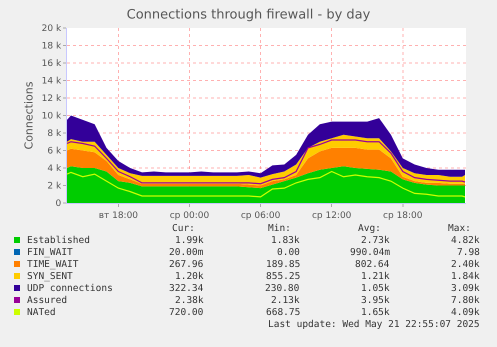  What do you see at coordinates (288, 252) in the screenshot?
I see `text: 0.00` at bounding box center [288, 252].